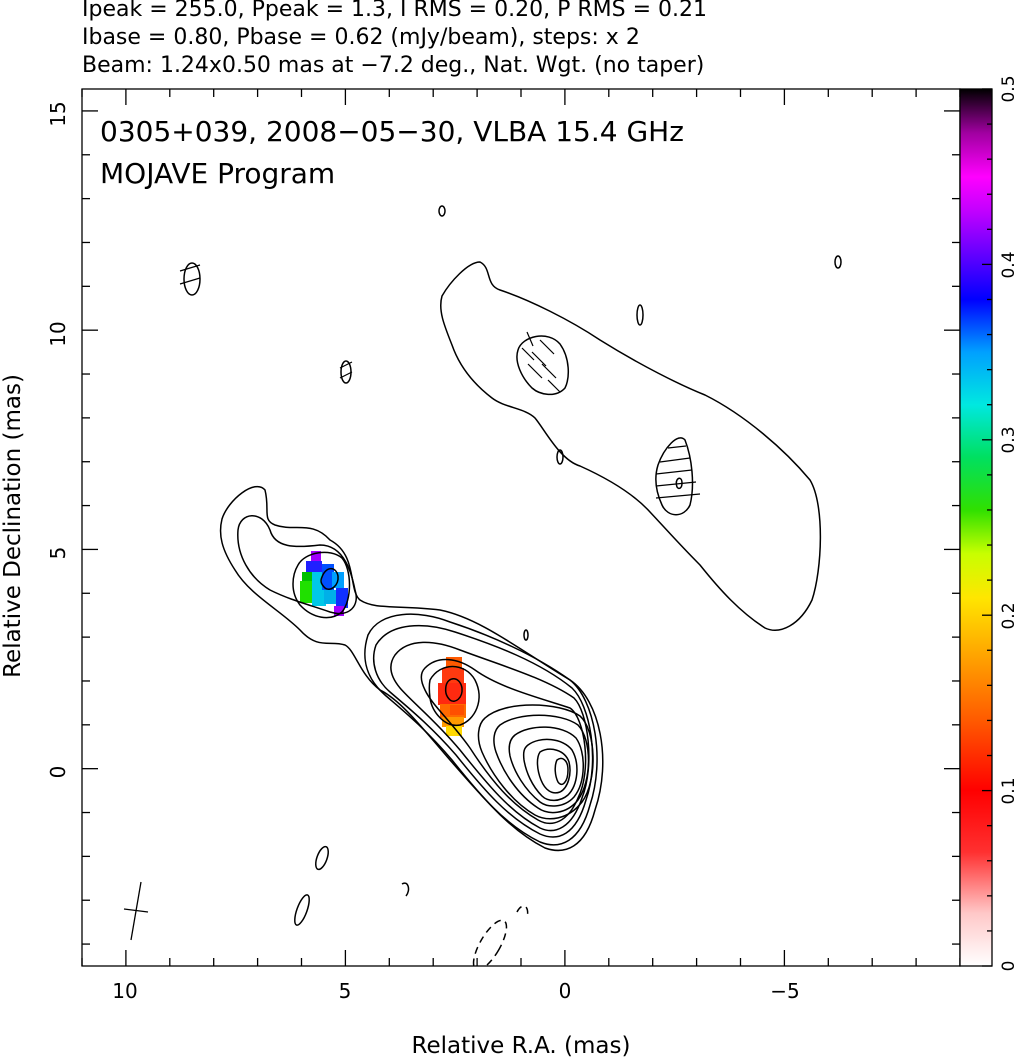  I want to click on colorbar-tick-label: 0.5, so click(1009, 88).